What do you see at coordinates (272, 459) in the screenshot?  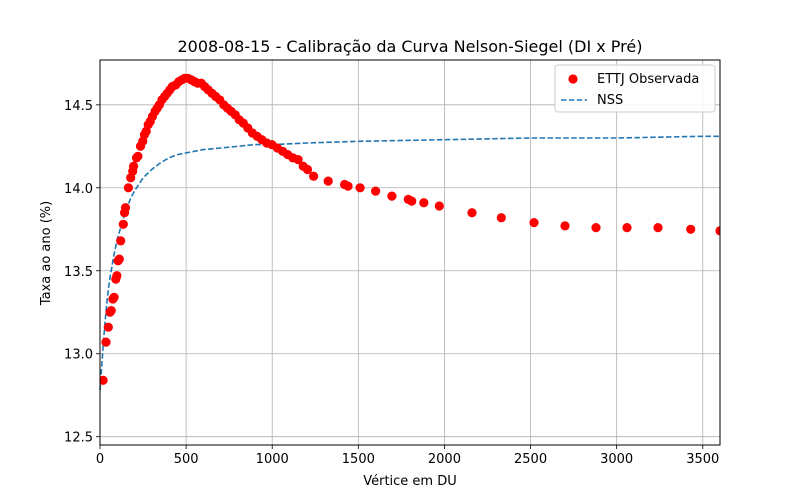 I see `x-tick-label: 1000` at bounding box center [272, 459].